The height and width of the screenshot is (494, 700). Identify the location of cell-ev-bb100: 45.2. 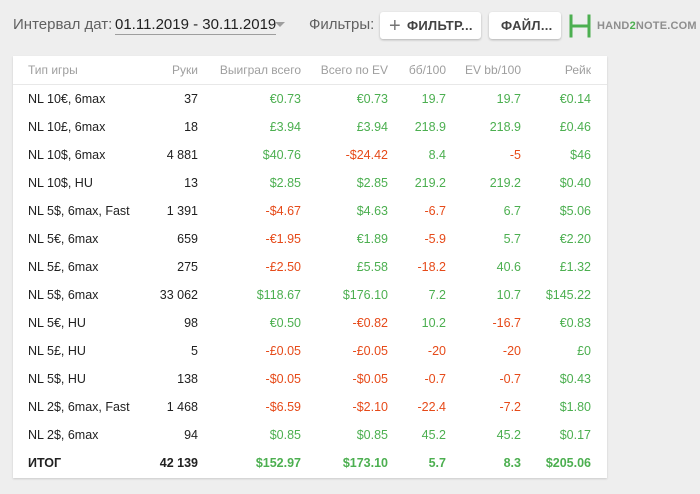
(508, 435).